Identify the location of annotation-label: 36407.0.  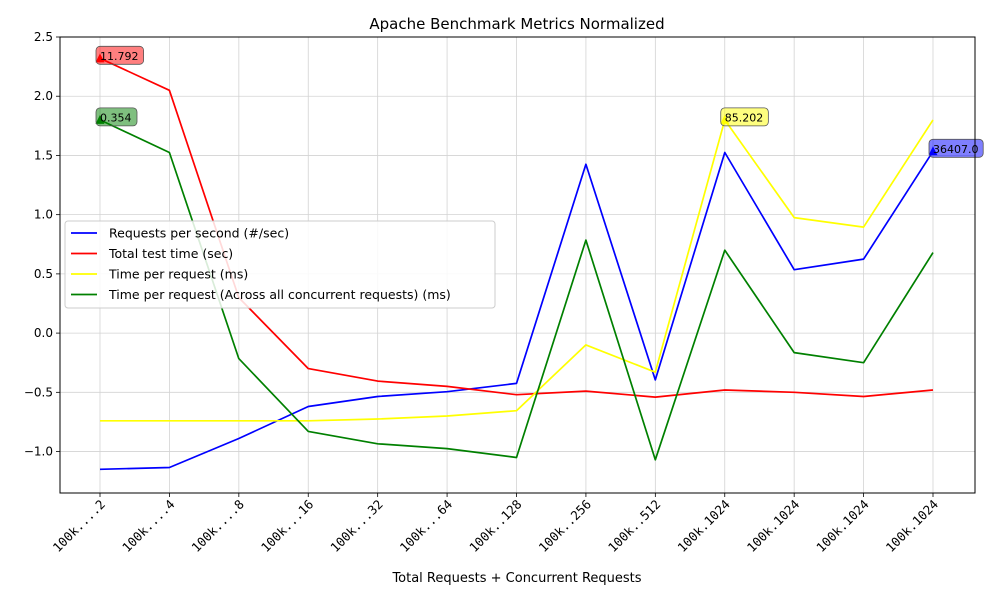
(956, 149).